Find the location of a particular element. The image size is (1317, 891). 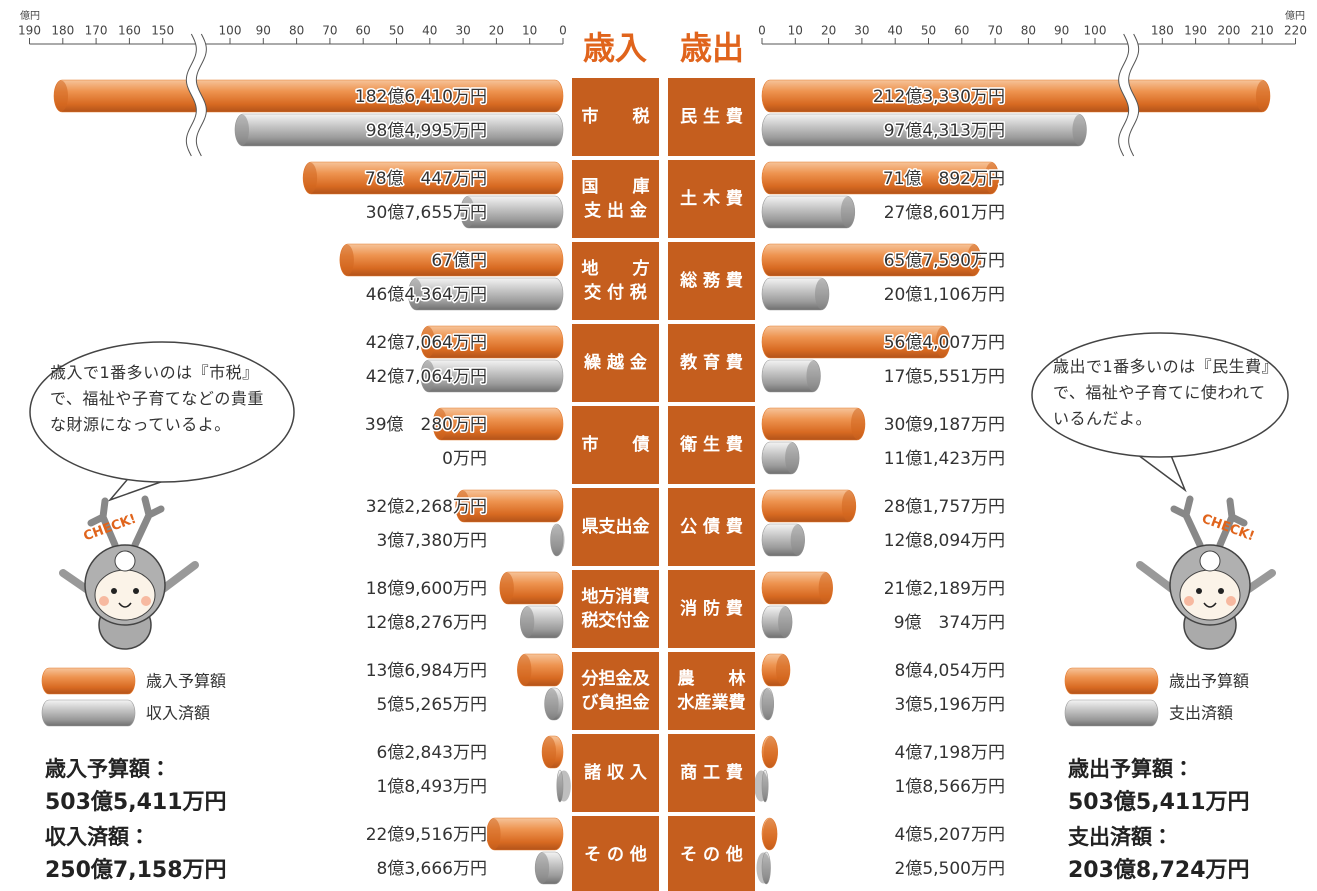

value-label: 2億5,500万円 is located at coordinates (950, 869).